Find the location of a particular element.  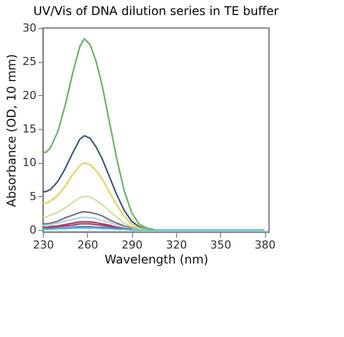

y-axis-title: Absorbance (OD, 10 mm) is located at coordinates (11, 130).